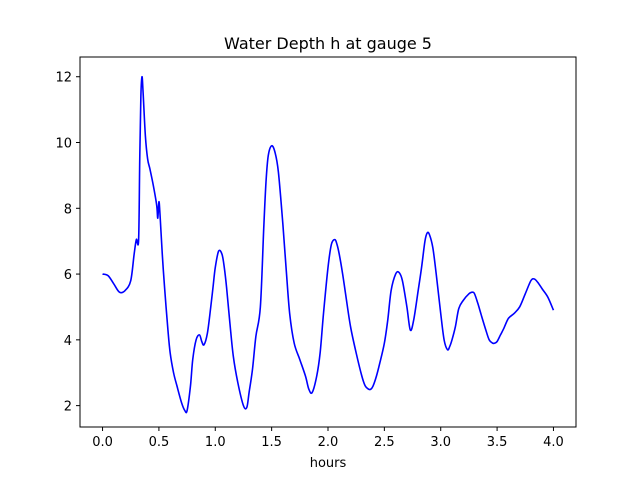 This screenshot has width=640, height=480. What do you see at coordinates (63, 78) in the screenshot?
I see `y-tick-label: 12` at bounding box center [63, 78].